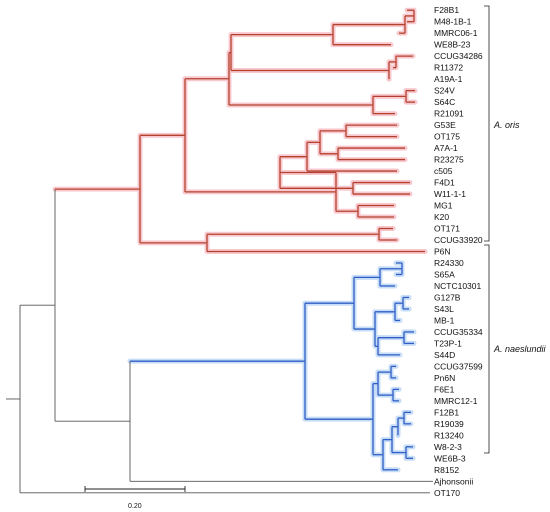 Image resolution: width=550 pixels, height=512 pixels. What do you see at coordinates (443, 171) in the screenshot?
I see `tip-label: c505` at bounding box center [443, 171].